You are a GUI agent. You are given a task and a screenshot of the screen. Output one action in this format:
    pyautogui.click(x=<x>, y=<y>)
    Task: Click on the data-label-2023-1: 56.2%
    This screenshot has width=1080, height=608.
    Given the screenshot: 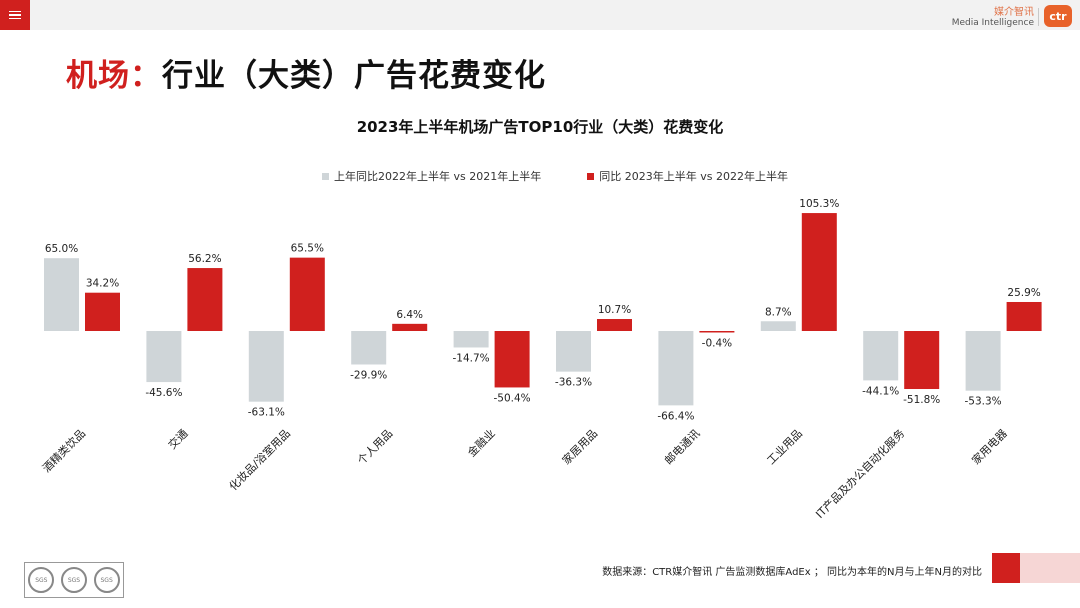 What is the action you would take?
    pyautogui.click(x=204, y=259)
    